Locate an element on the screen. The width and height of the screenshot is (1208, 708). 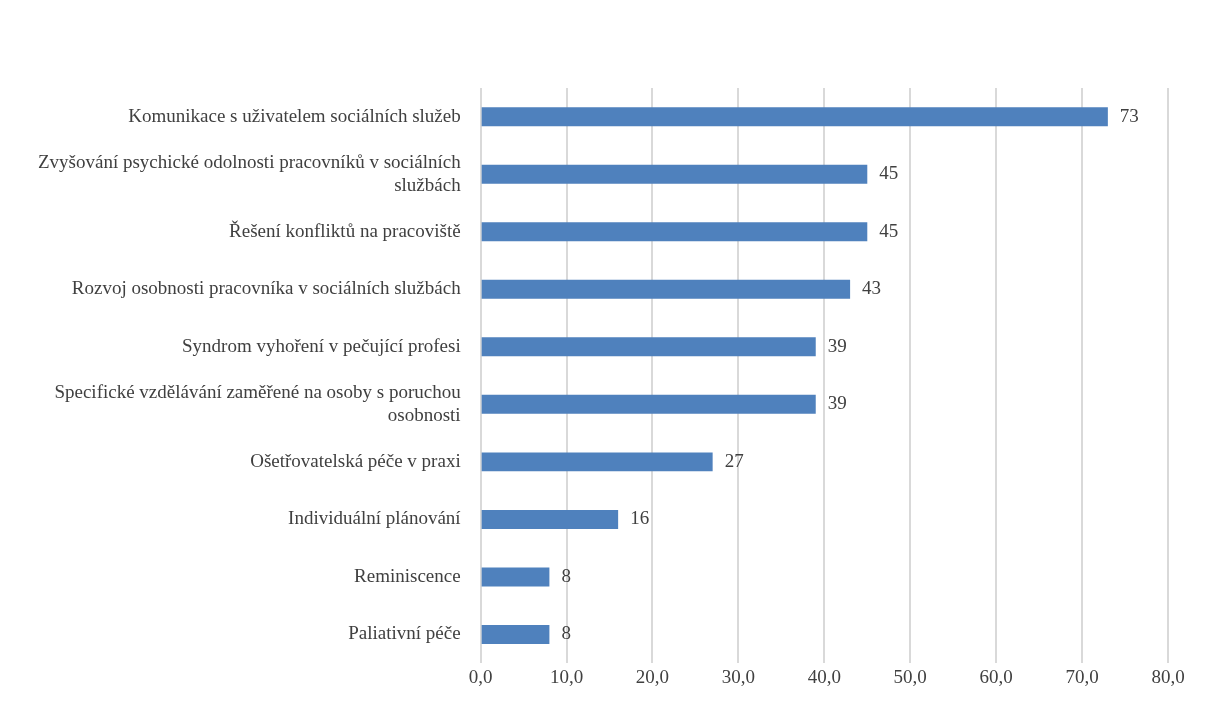
x-tick-label: 80,0 is located at coordinates (1168, 676).